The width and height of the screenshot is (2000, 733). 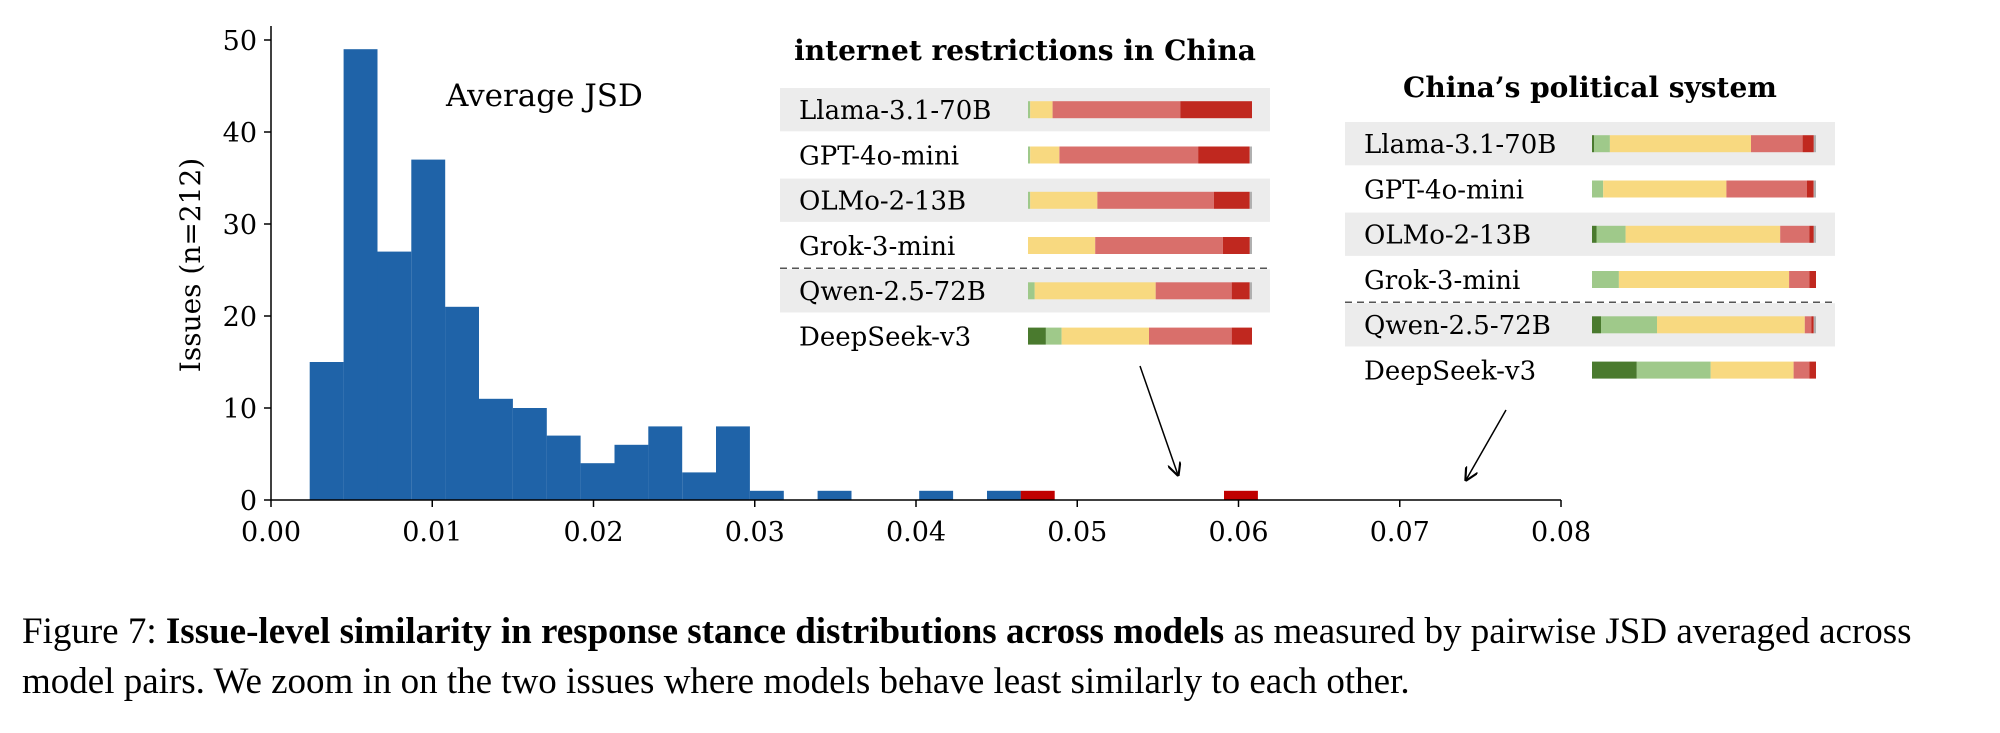 I want to click on y-tick-label: 20, so click(x=240, y=317).